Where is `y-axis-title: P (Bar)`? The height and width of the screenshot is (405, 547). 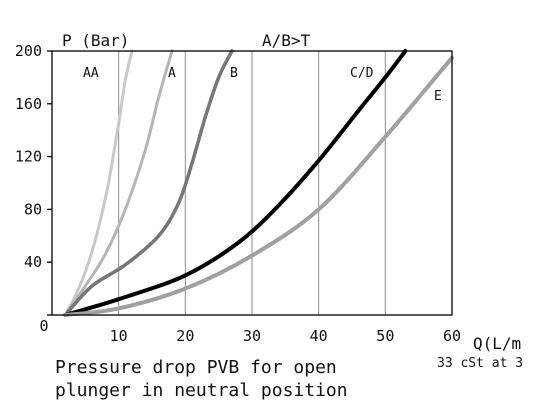
y-axis-title: P (Bar) is located at coordinates (95, 40).